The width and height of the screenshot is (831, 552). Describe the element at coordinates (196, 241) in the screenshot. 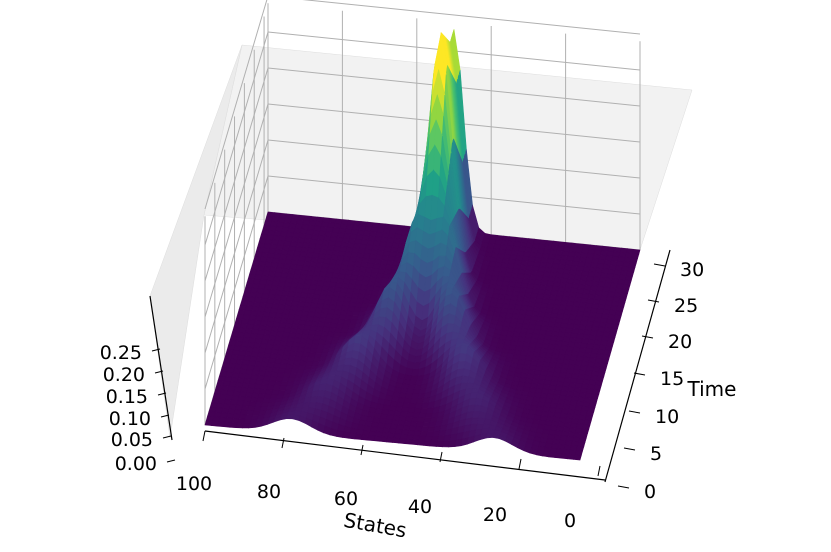

I see `pane-side` at that location.